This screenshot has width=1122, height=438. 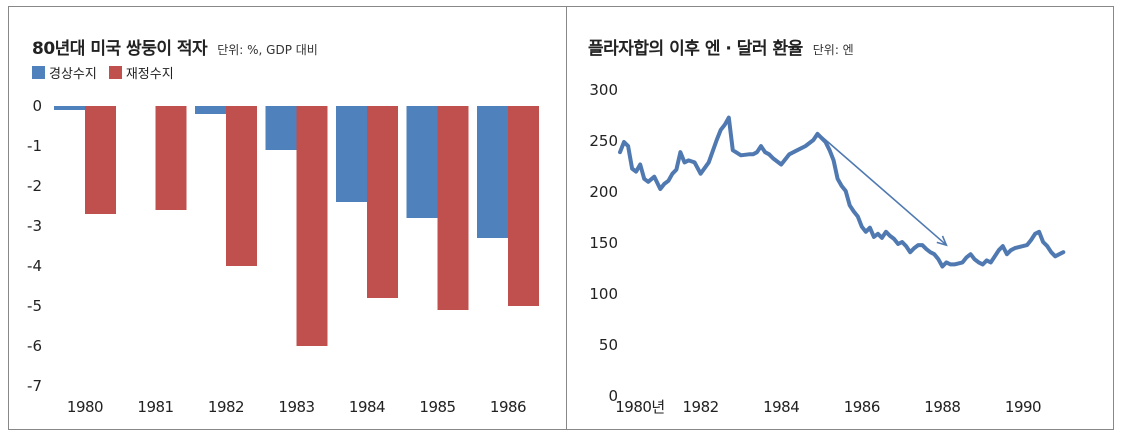 I want to click on bar-fiscal-balance-1980, so click(x=100, y=160).